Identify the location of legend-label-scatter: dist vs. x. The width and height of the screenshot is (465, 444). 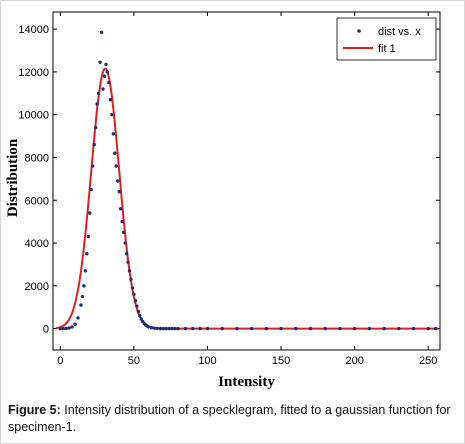
(399, 32).